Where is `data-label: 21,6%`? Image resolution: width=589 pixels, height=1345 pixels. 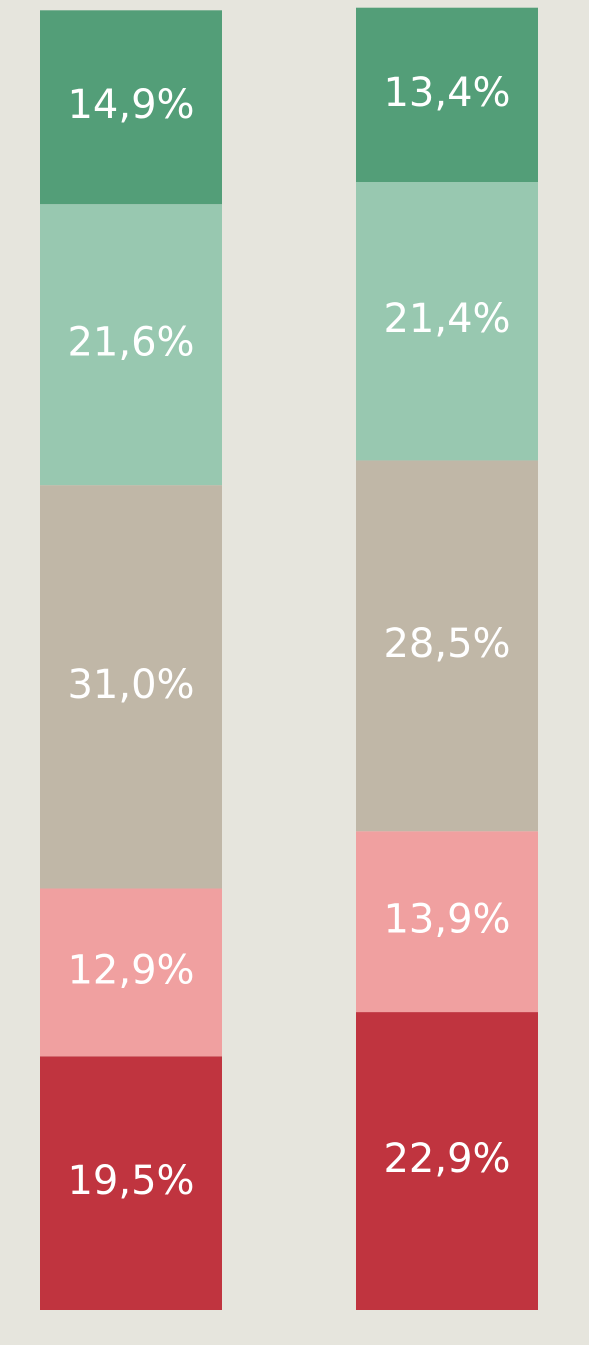 data-label: 21,6% is located at coordinates (130, 343).